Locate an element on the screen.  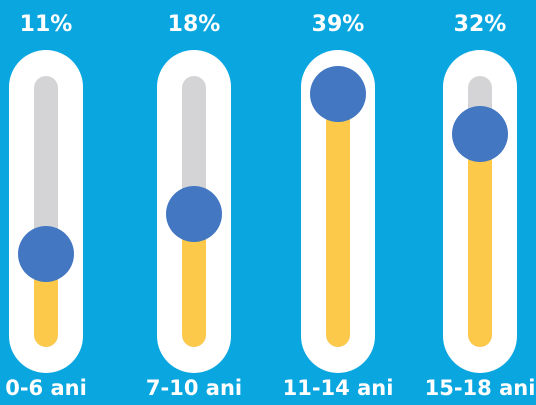
value-label: 18% is located at coordinates (194, 24).